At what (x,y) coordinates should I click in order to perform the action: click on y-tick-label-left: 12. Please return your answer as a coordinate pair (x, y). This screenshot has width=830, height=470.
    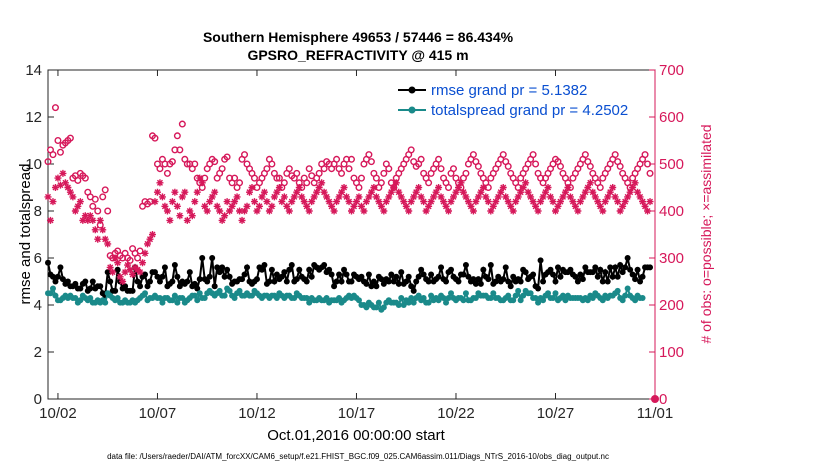
    Looking at the image, I should click on (33, 117).